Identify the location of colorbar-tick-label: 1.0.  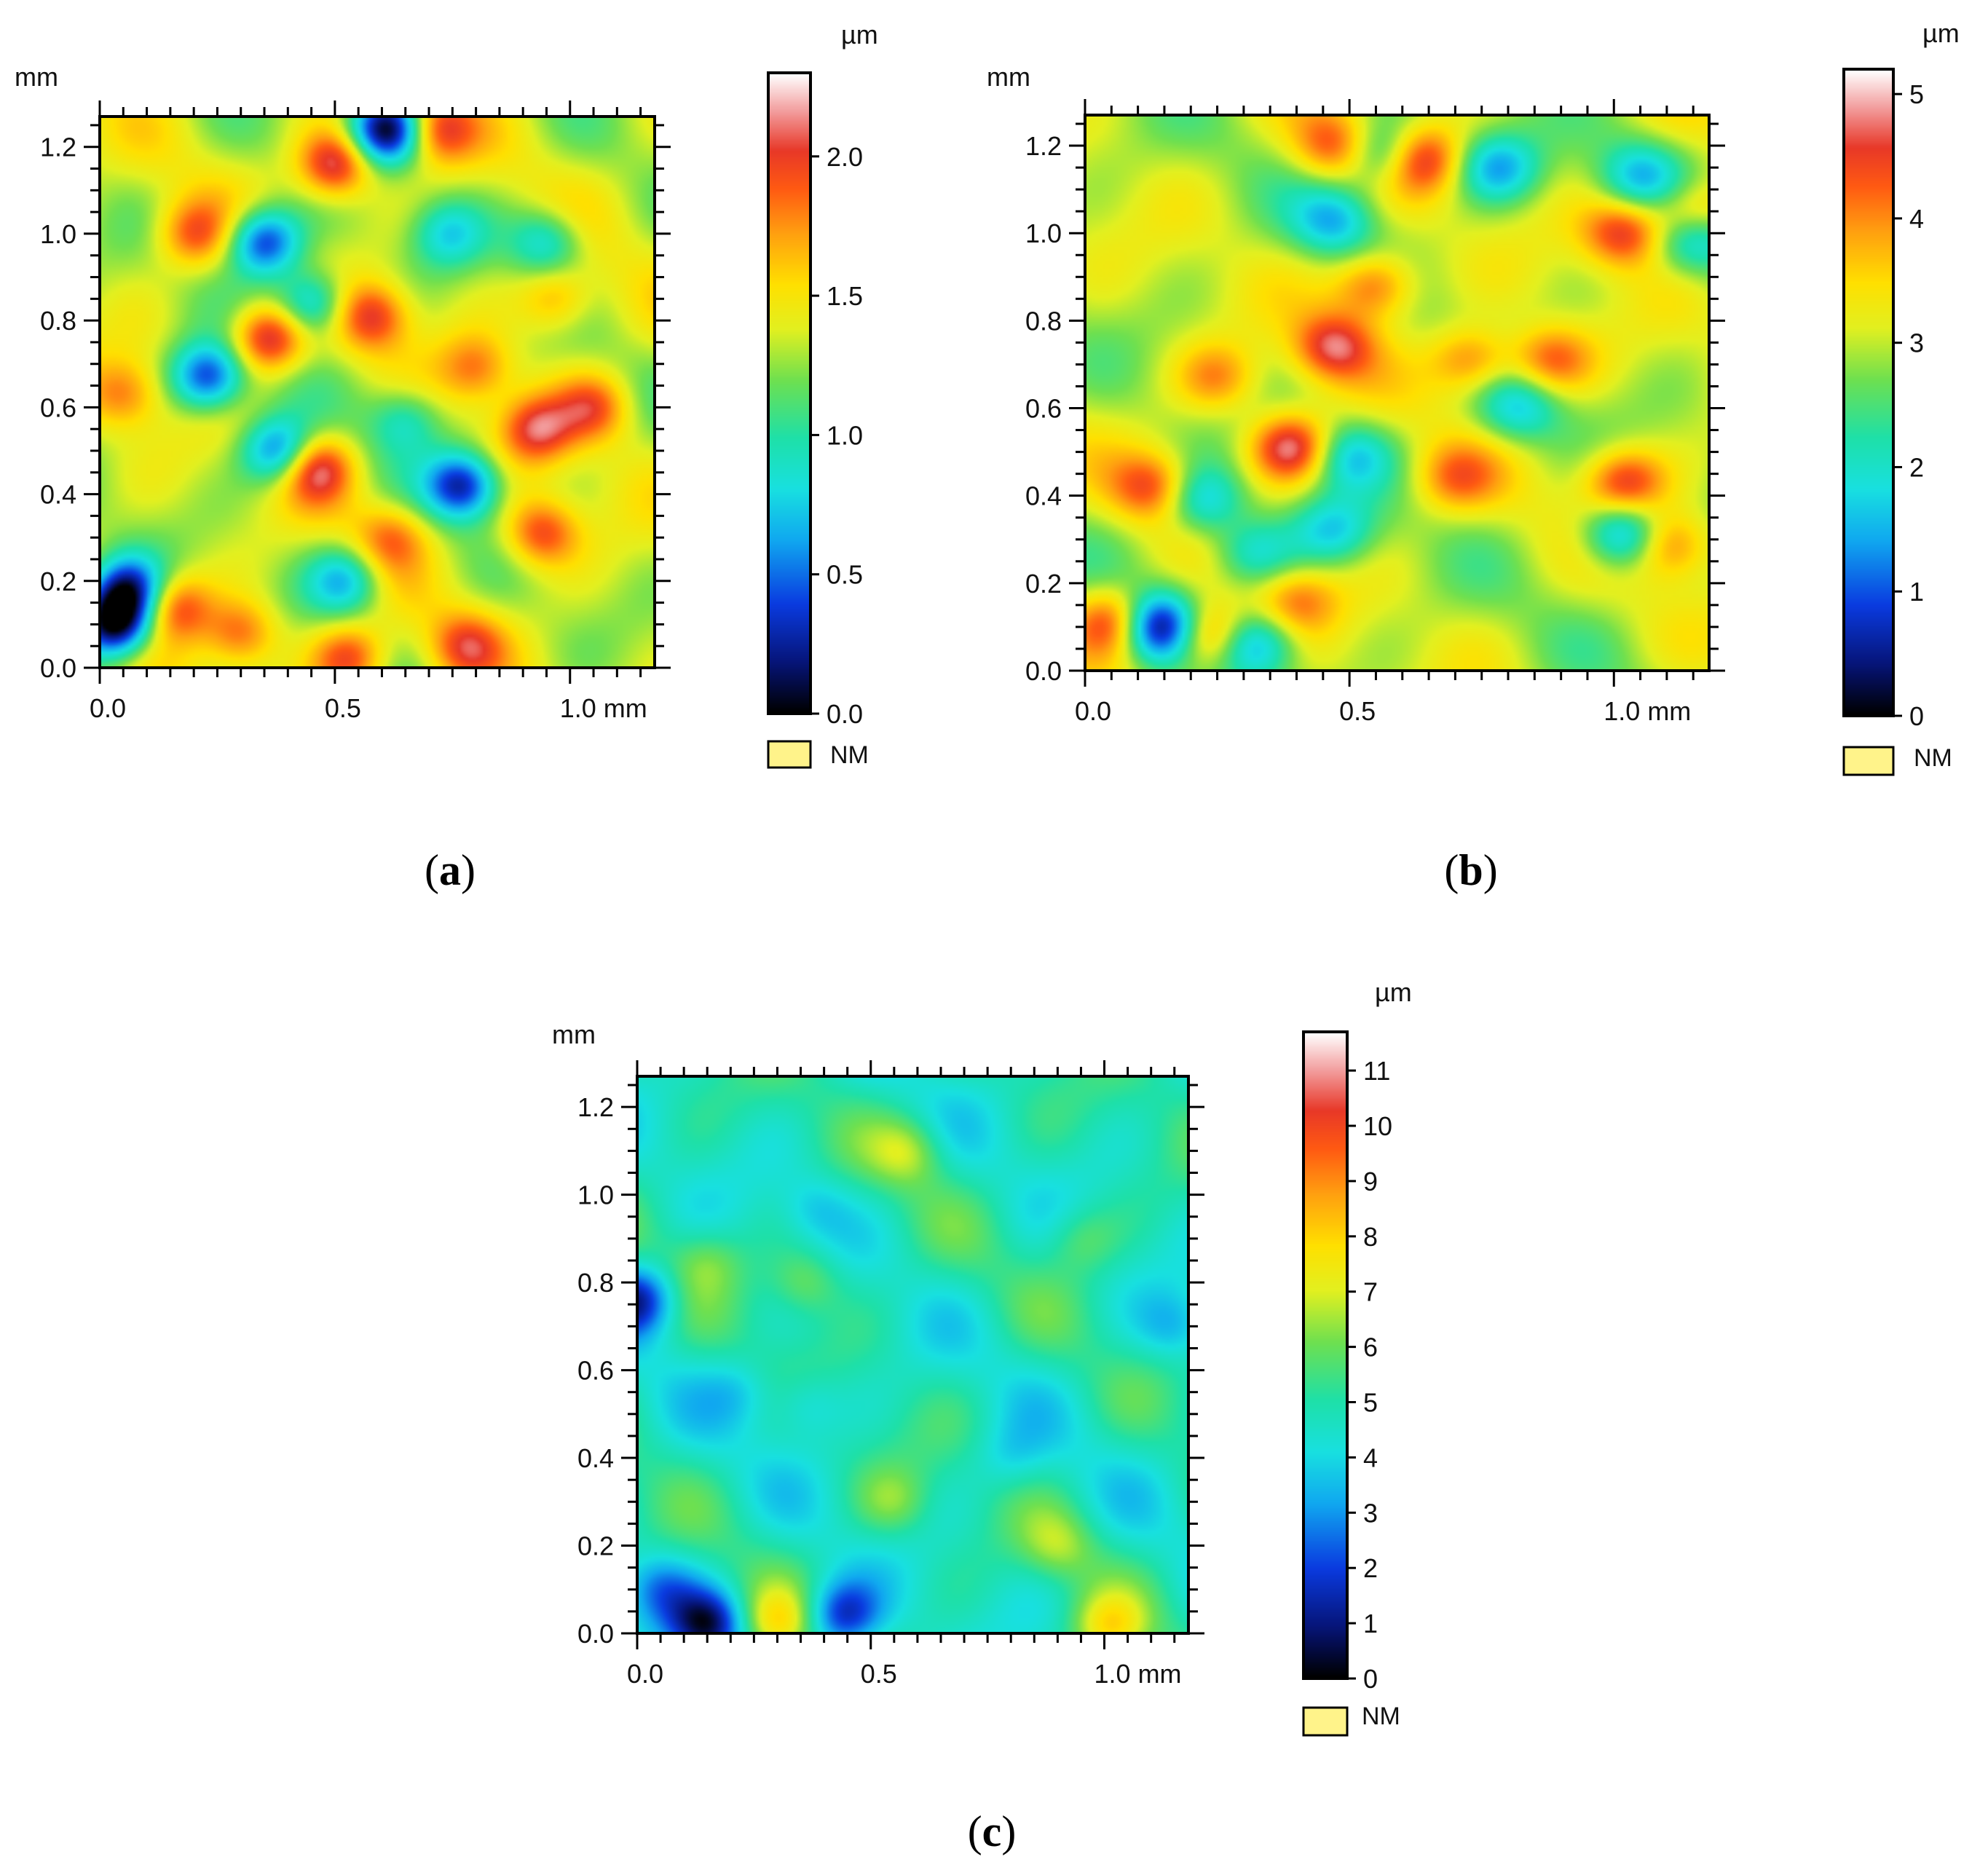
(845, 435).